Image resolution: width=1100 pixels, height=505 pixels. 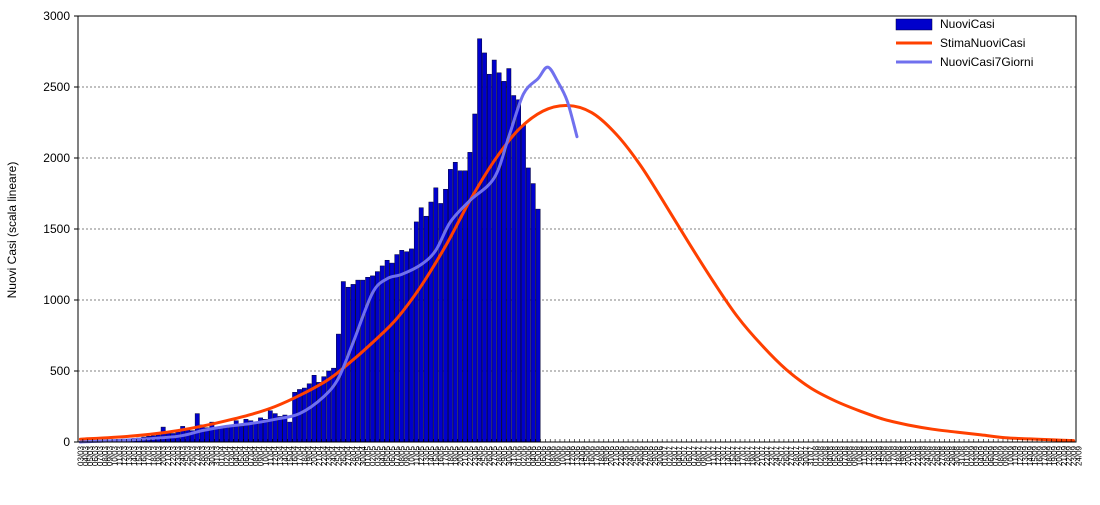 What do you see at coordinates (56, 87) in the screenshot?
I see `y-tick-label: 2500` at bounding box center [56, 87].